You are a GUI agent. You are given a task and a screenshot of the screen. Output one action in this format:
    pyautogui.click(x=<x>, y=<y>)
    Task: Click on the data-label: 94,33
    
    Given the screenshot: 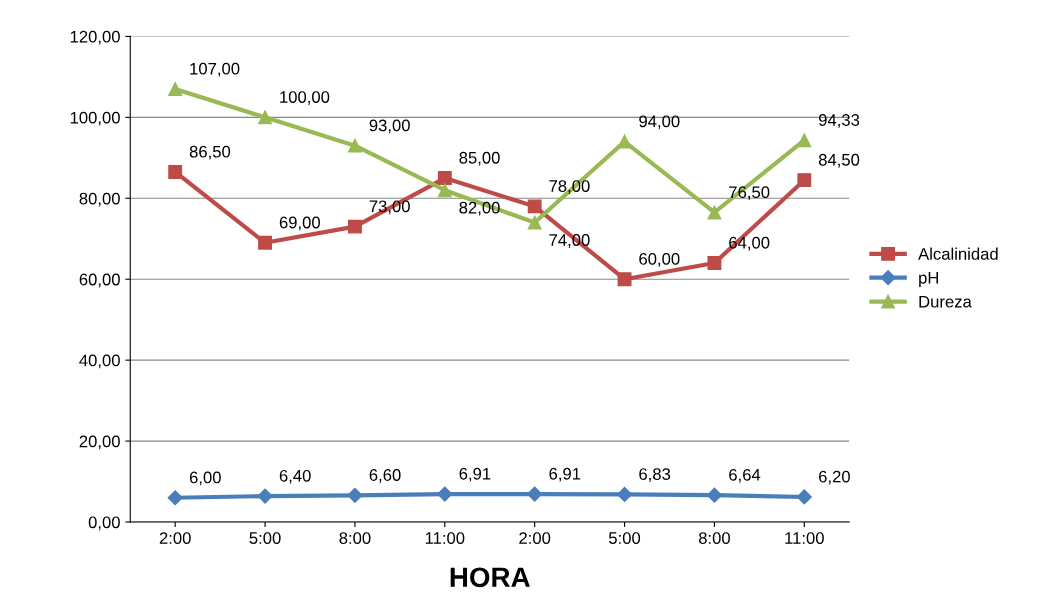 What is the action you would take?
    pyautogui.click(x=839, y=121)
    